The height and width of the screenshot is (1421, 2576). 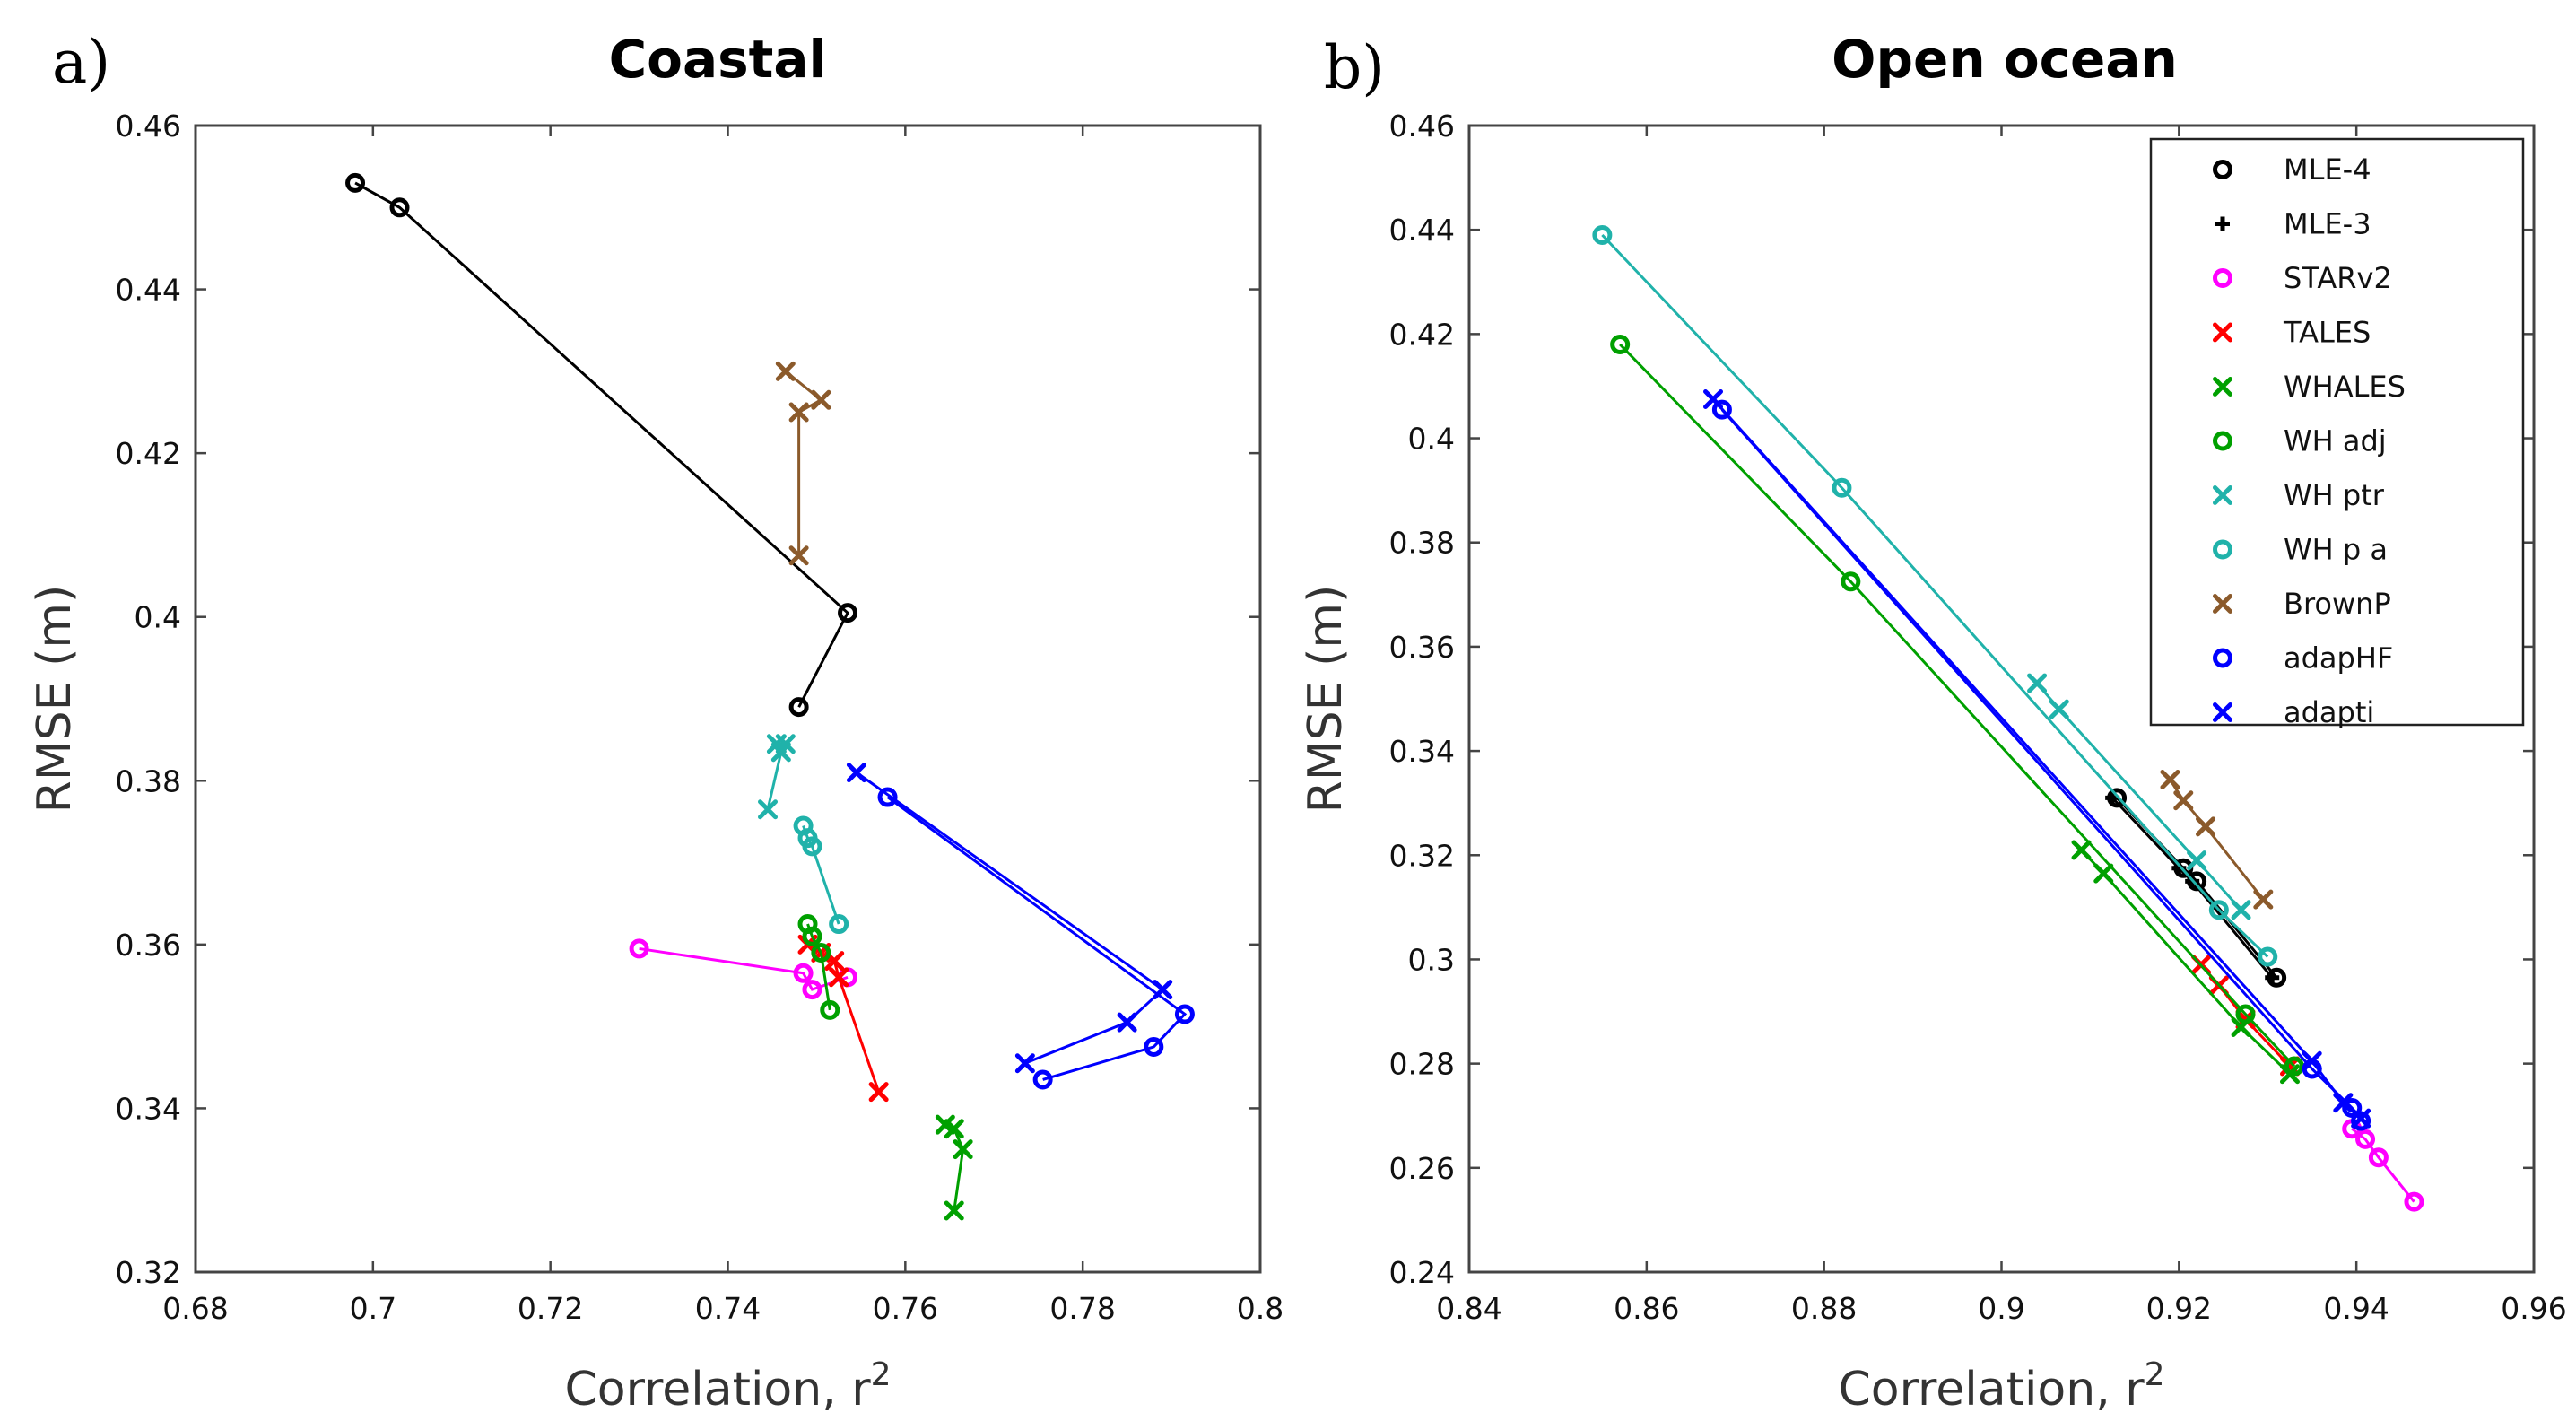 What do you see at coordinates (148, 126) in the screenshot?
I see `coastal-y-tick-label: 0.46` at bounding box center [148, 126].